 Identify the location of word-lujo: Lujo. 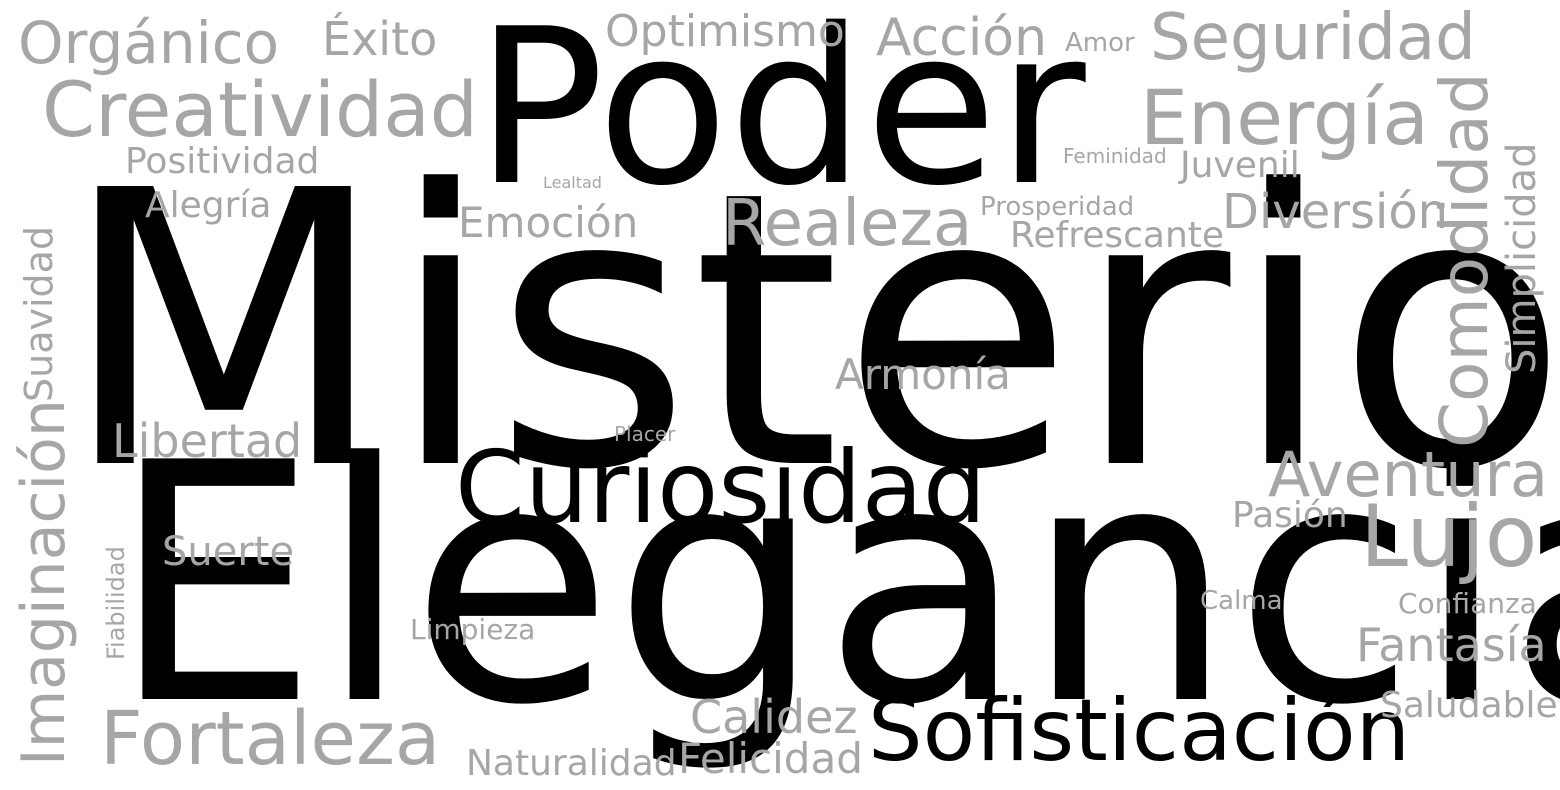
(1449, 537).